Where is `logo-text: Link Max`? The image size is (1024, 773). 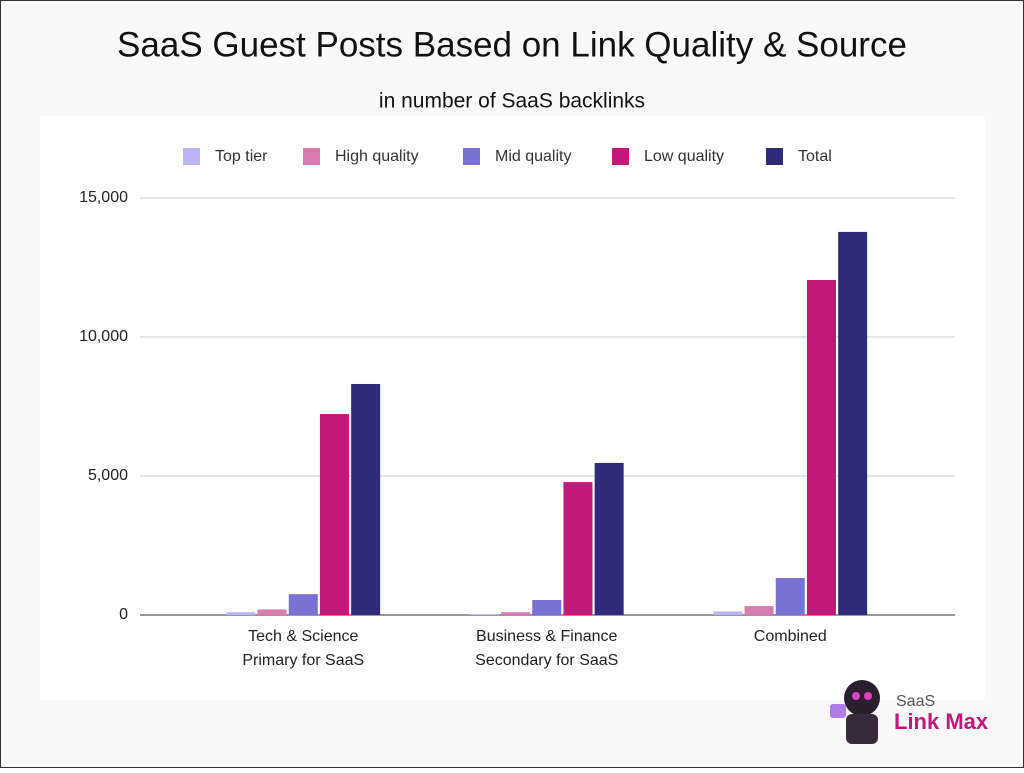 logo-text: Link Max is located at coordinates (941, 721).